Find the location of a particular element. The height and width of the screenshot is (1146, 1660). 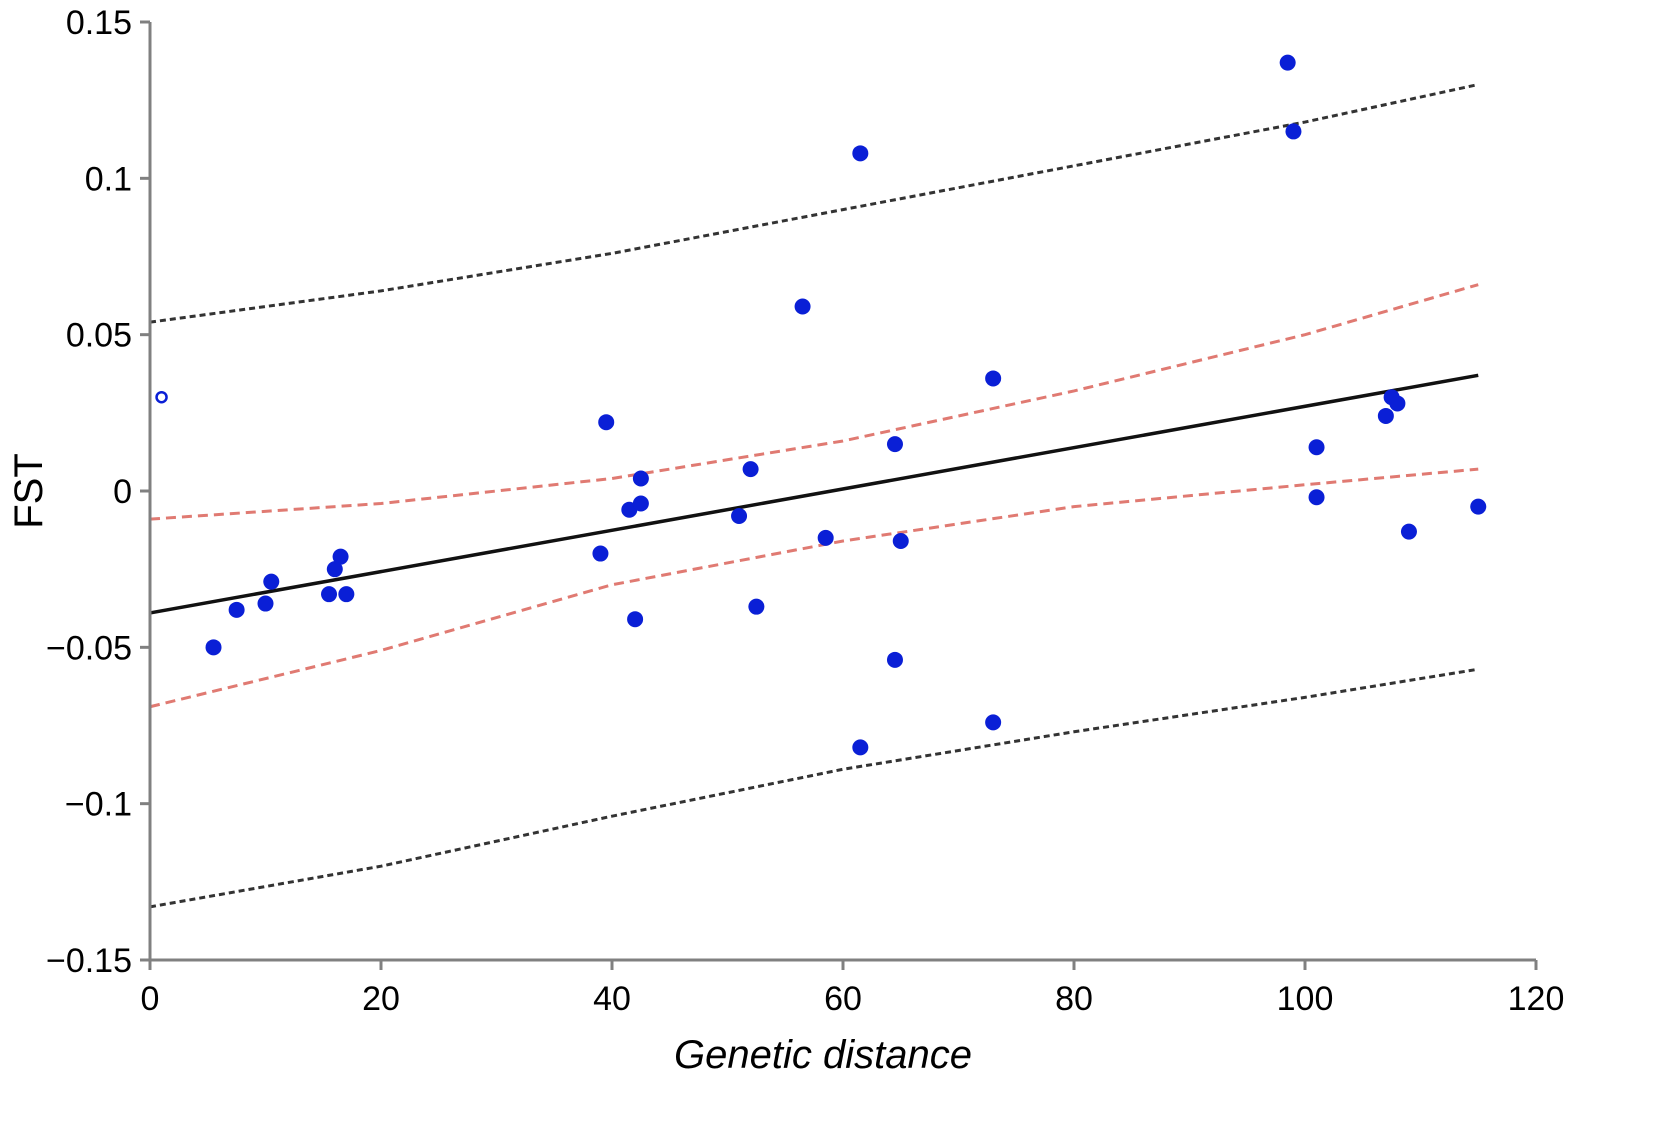

y-ticks: 0.15 0.1 0.05 0 −0.05 −0.1 −0.15 is located at coordinates (98, 492).